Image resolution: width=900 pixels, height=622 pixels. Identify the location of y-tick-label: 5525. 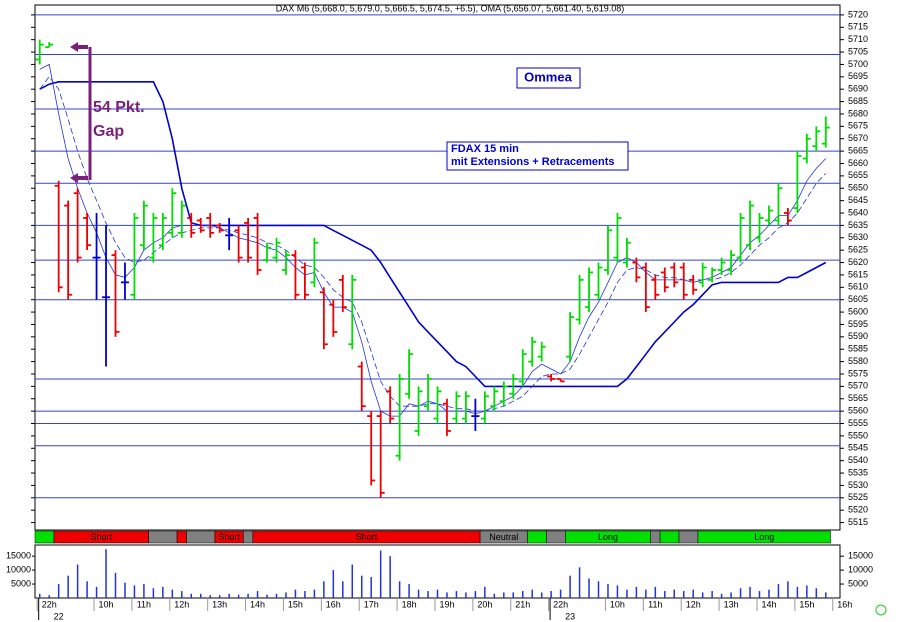
(858, 497).